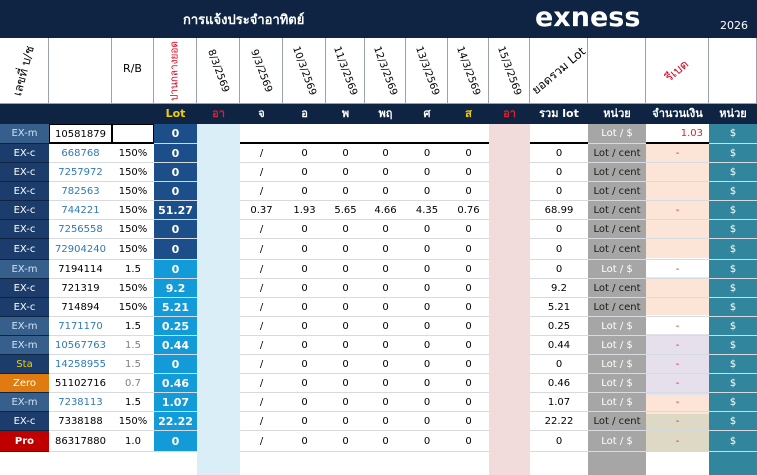 The height and width of the screenshot is (475, 757). What do you see at coordinates (427, 269) in the screenshot?
I see `row-7-fri: 0` at bounding box center [427, 269].